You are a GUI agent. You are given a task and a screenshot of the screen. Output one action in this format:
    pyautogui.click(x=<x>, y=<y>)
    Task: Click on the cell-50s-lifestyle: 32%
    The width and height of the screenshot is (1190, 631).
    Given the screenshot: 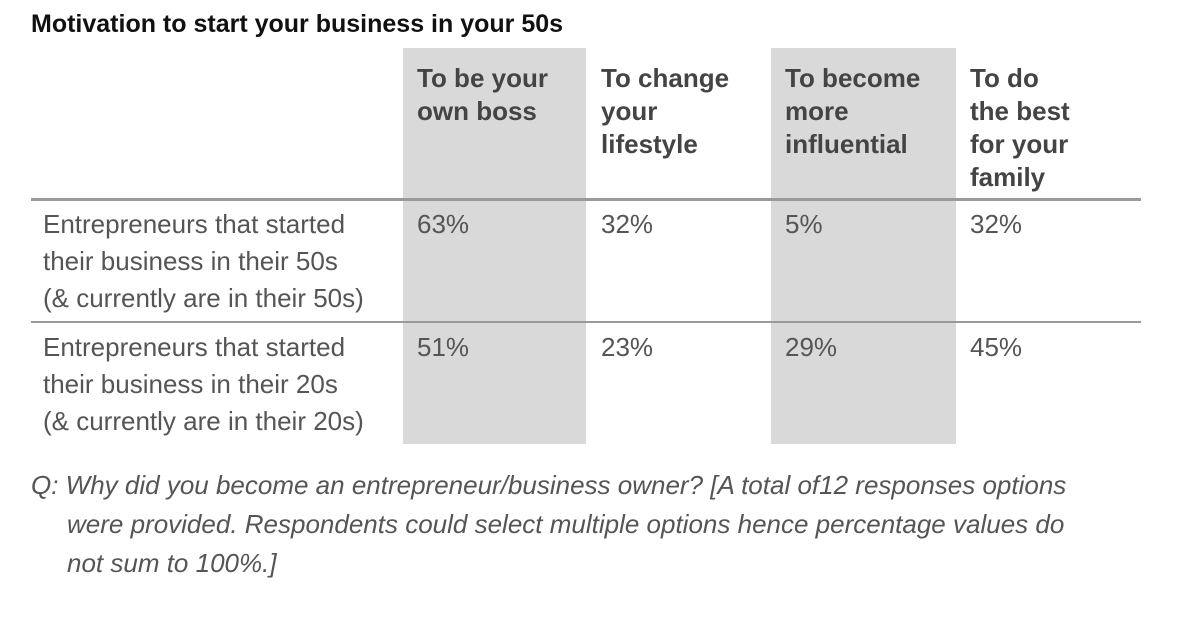 What is the action you would take?
    pyautogui.click(x=627, y=224)
    